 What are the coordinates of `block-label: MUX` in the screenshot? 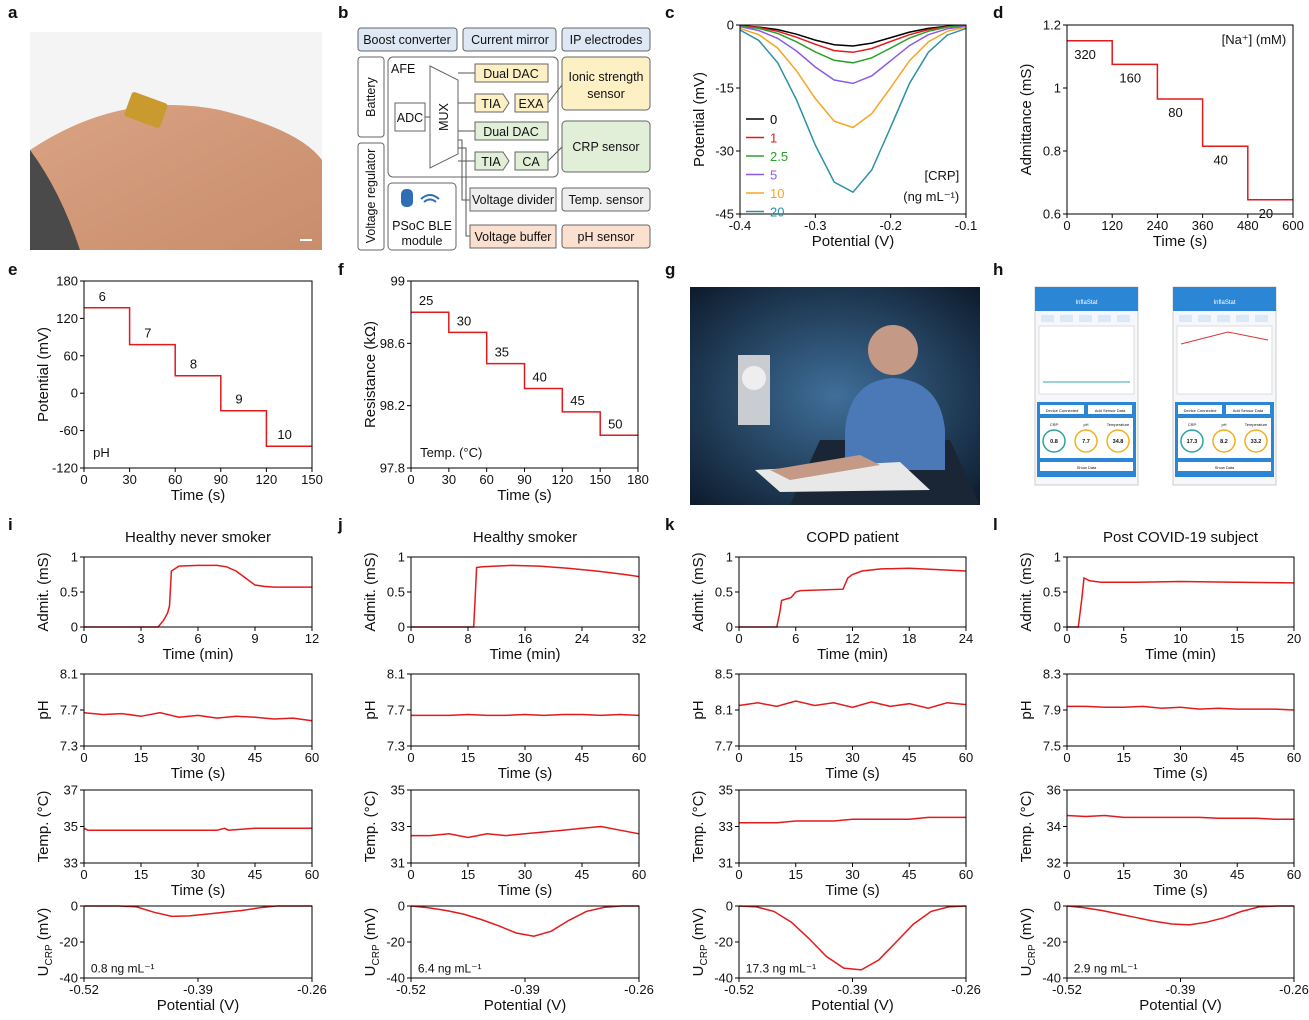 It's located at (444, 116).